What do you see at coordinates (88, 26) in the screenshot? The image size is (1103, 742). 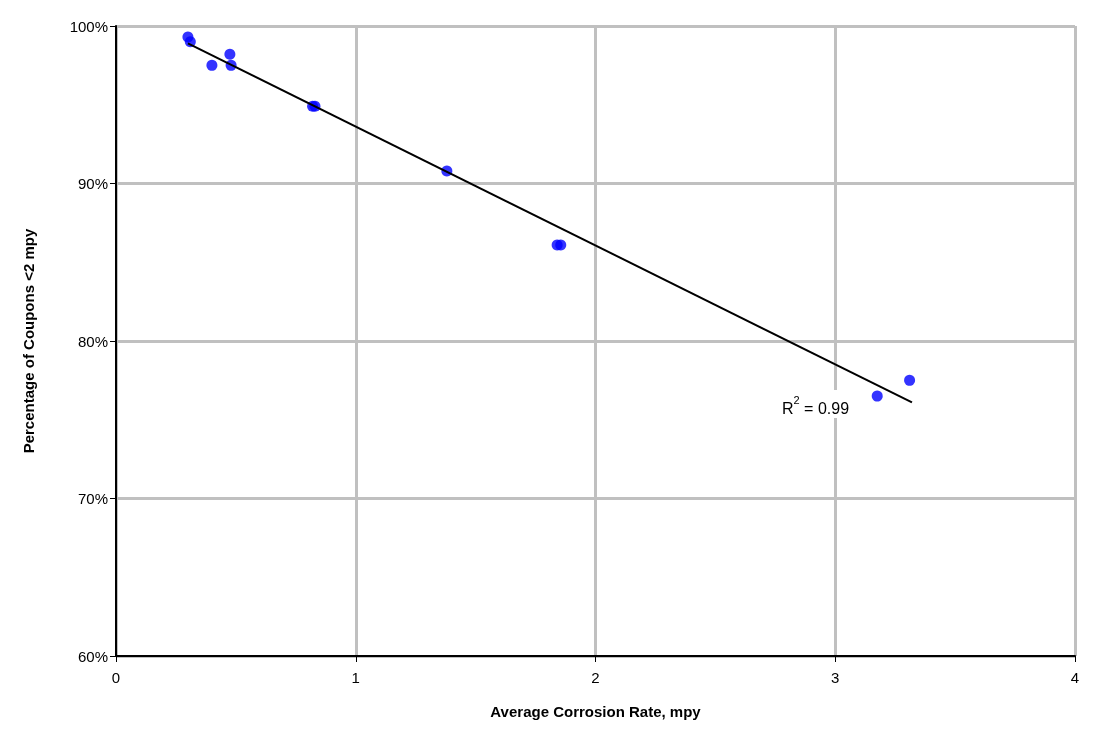 I see `y-tick-label: 100%` at bounding box center [88, 26].